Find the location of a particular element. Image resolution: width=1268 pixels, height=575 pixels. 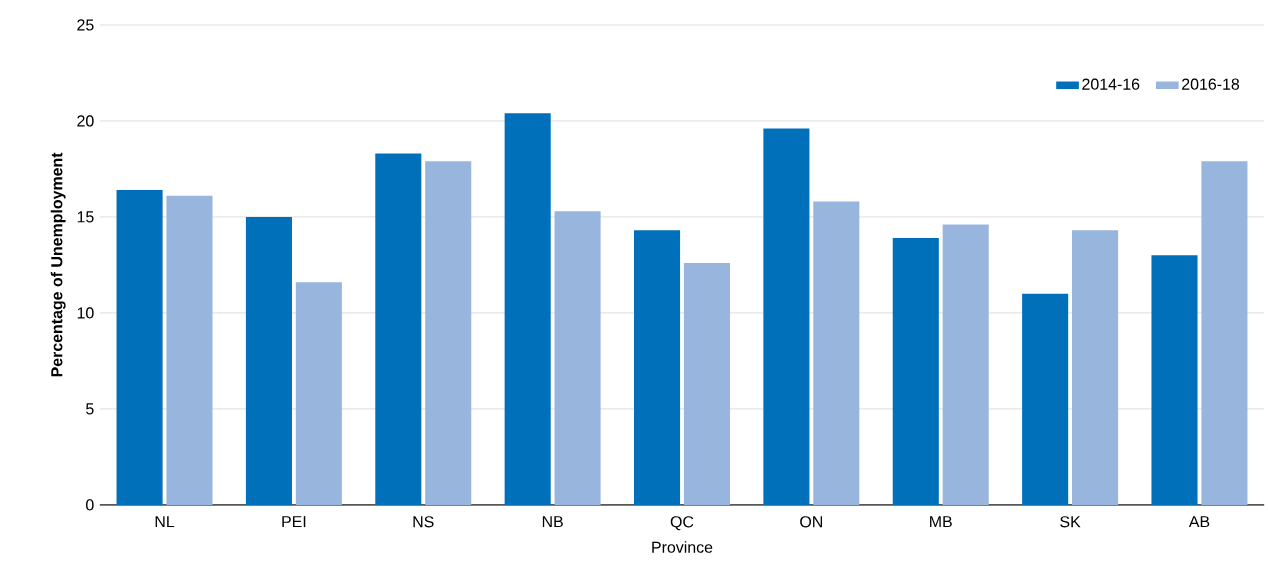

x-tick-label: NL is located at coordinates (165, 522).